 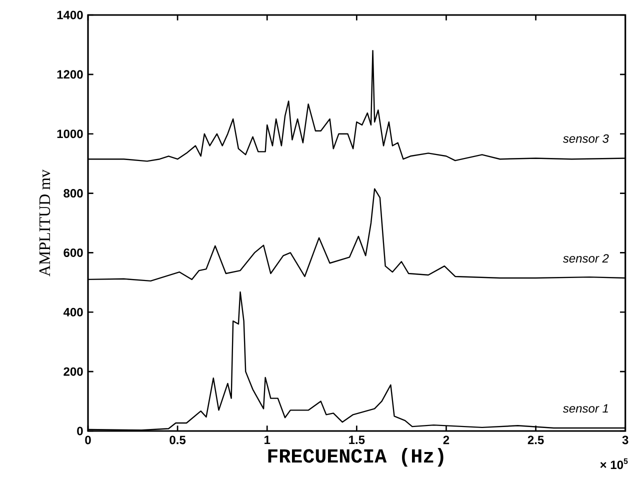 What do you see at coordinates (73, 312) in the screenshot?
I see `y-tick-label: 400` at bounding box center [73, 312].